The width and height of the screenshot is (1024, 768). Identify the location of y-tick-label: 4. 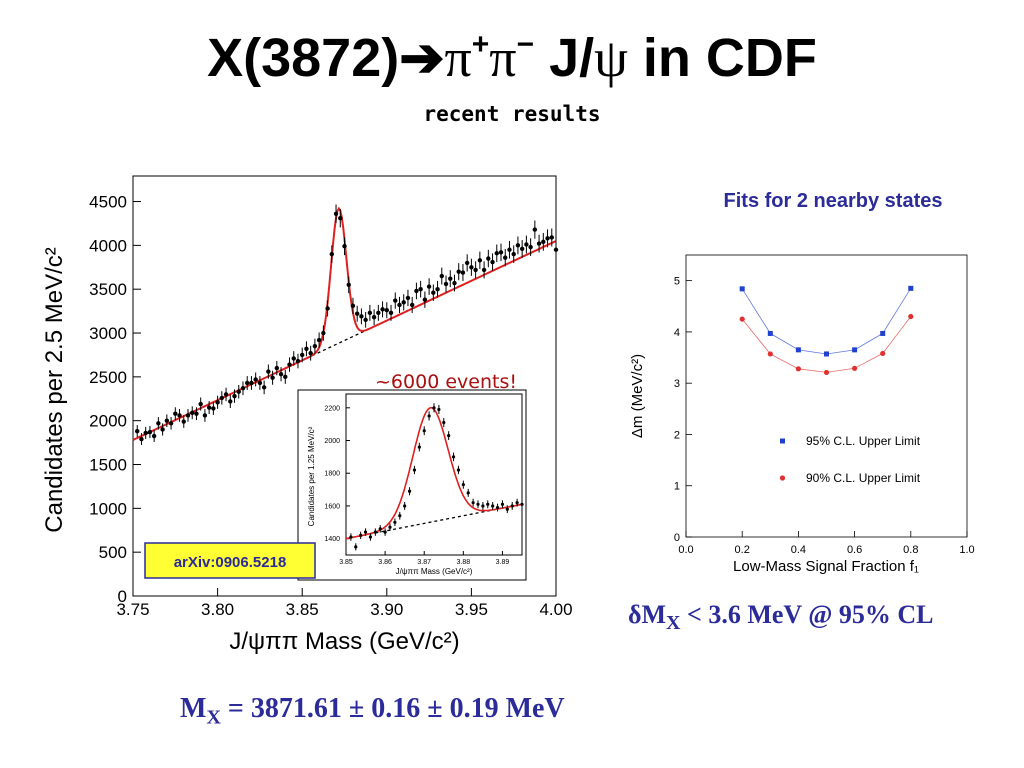
(677, 333).